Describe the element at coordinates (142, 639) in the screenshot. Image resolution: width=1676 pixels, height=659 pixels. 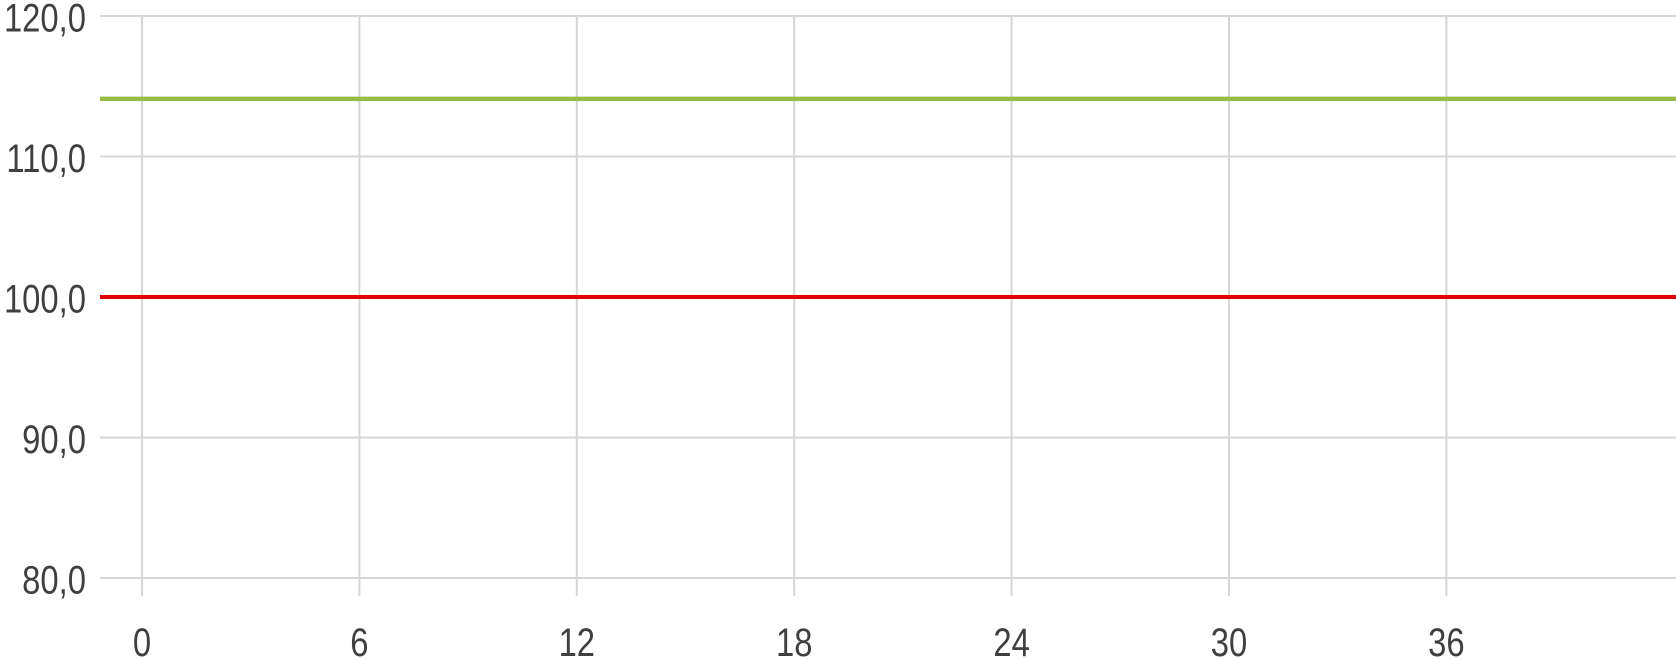
I see `x-tick-label: 0` at that location.